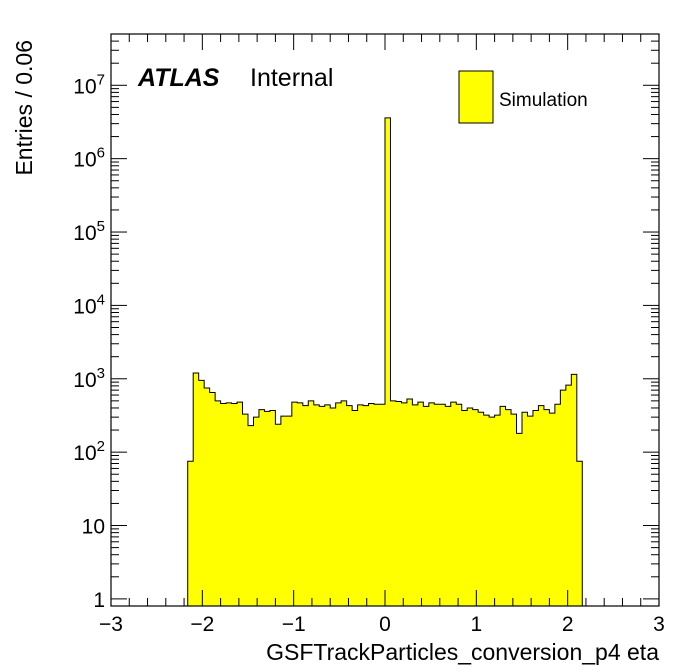 Image resolution: width=696 pixels, height=672 pixels. Describe the element at coordinates (476, 624) in the screenshot. I see `x-tick-label: 1` at that location.